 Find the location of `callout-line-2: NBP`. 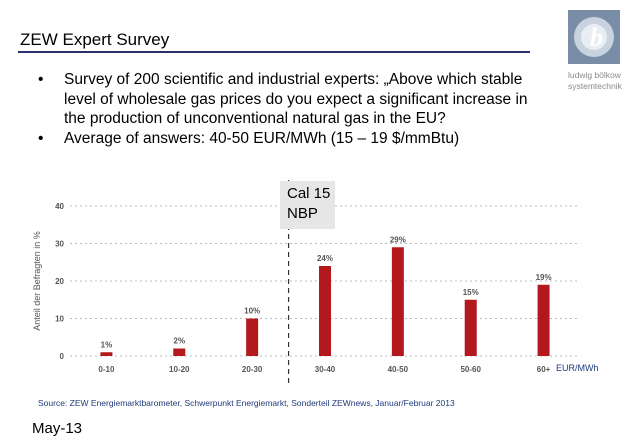

callout-line-2: NBP is located at coordinates (302, 213).